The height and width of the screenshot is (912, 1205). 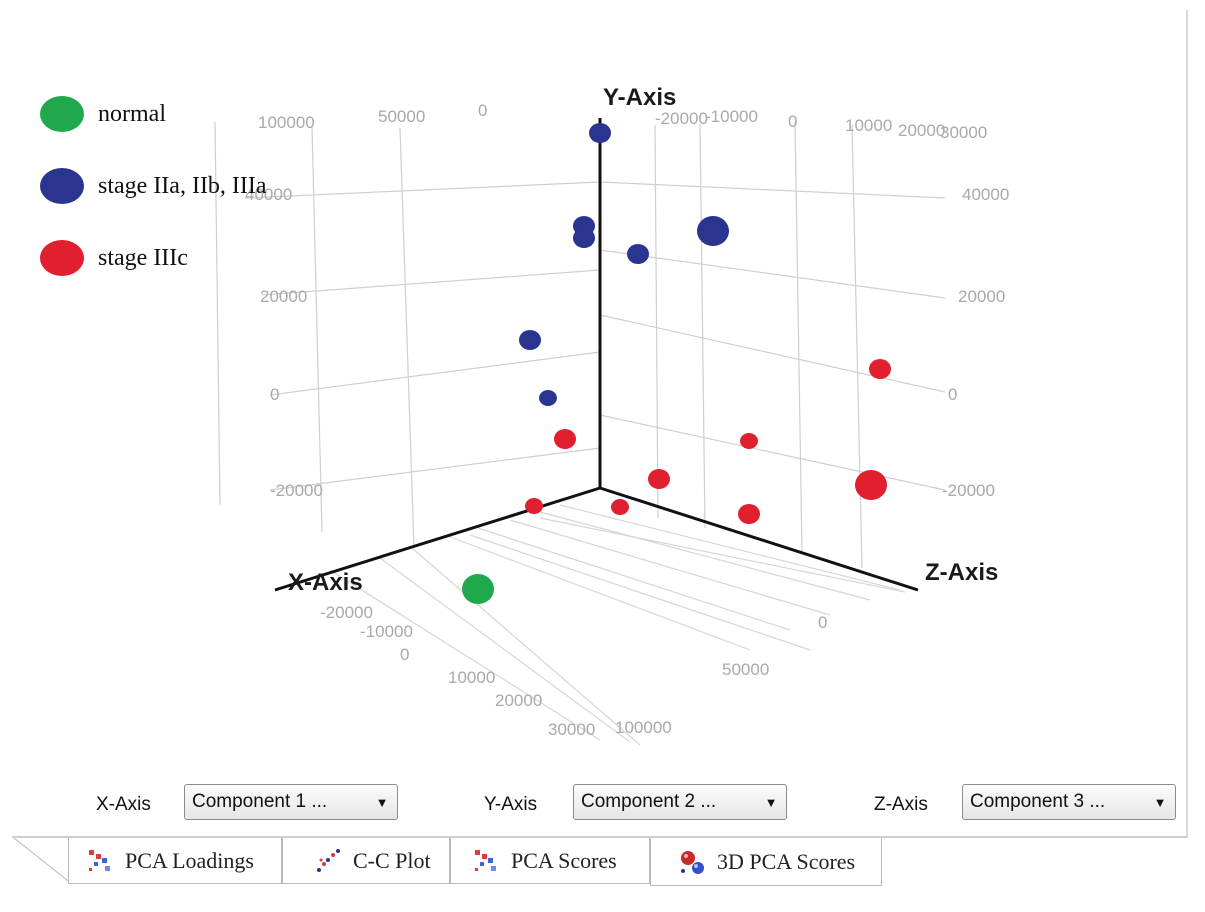 I want to click on tab-label-pca-loadings: PCA Loadings, so click(x=189, y=860).